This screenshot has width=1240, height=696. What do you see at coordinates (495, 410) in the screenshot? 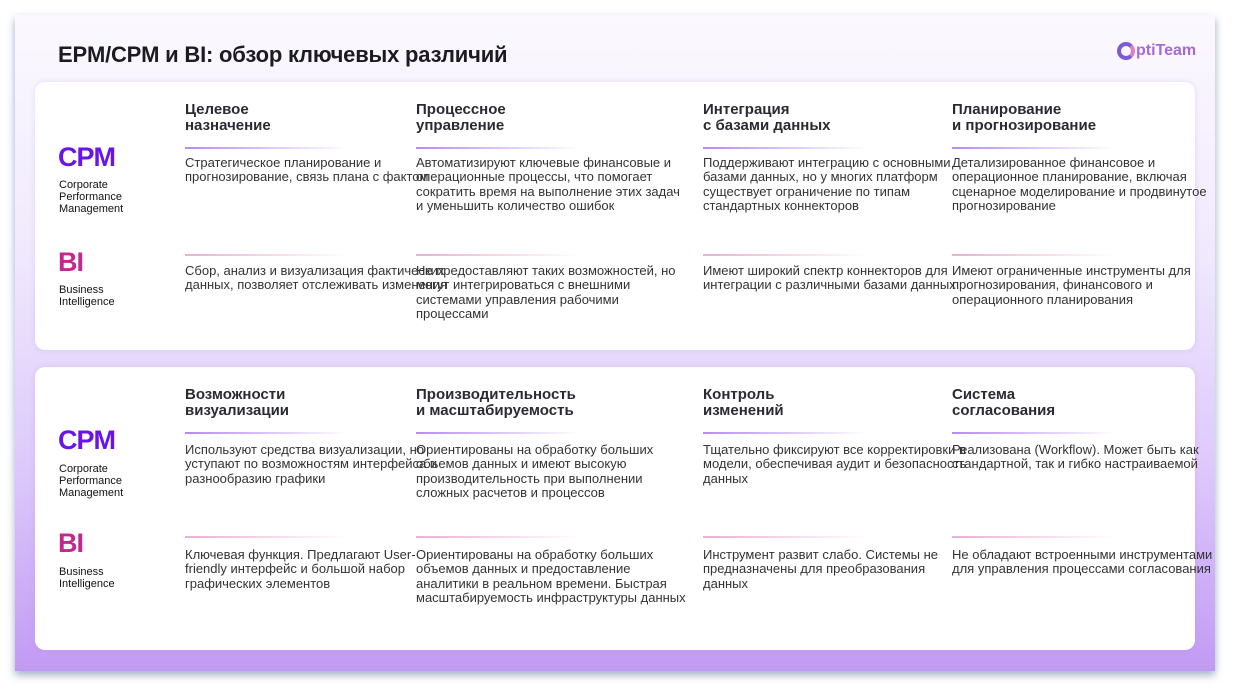
I see `column-header-line: и масштабируемость` at bounding box center [495, 410].